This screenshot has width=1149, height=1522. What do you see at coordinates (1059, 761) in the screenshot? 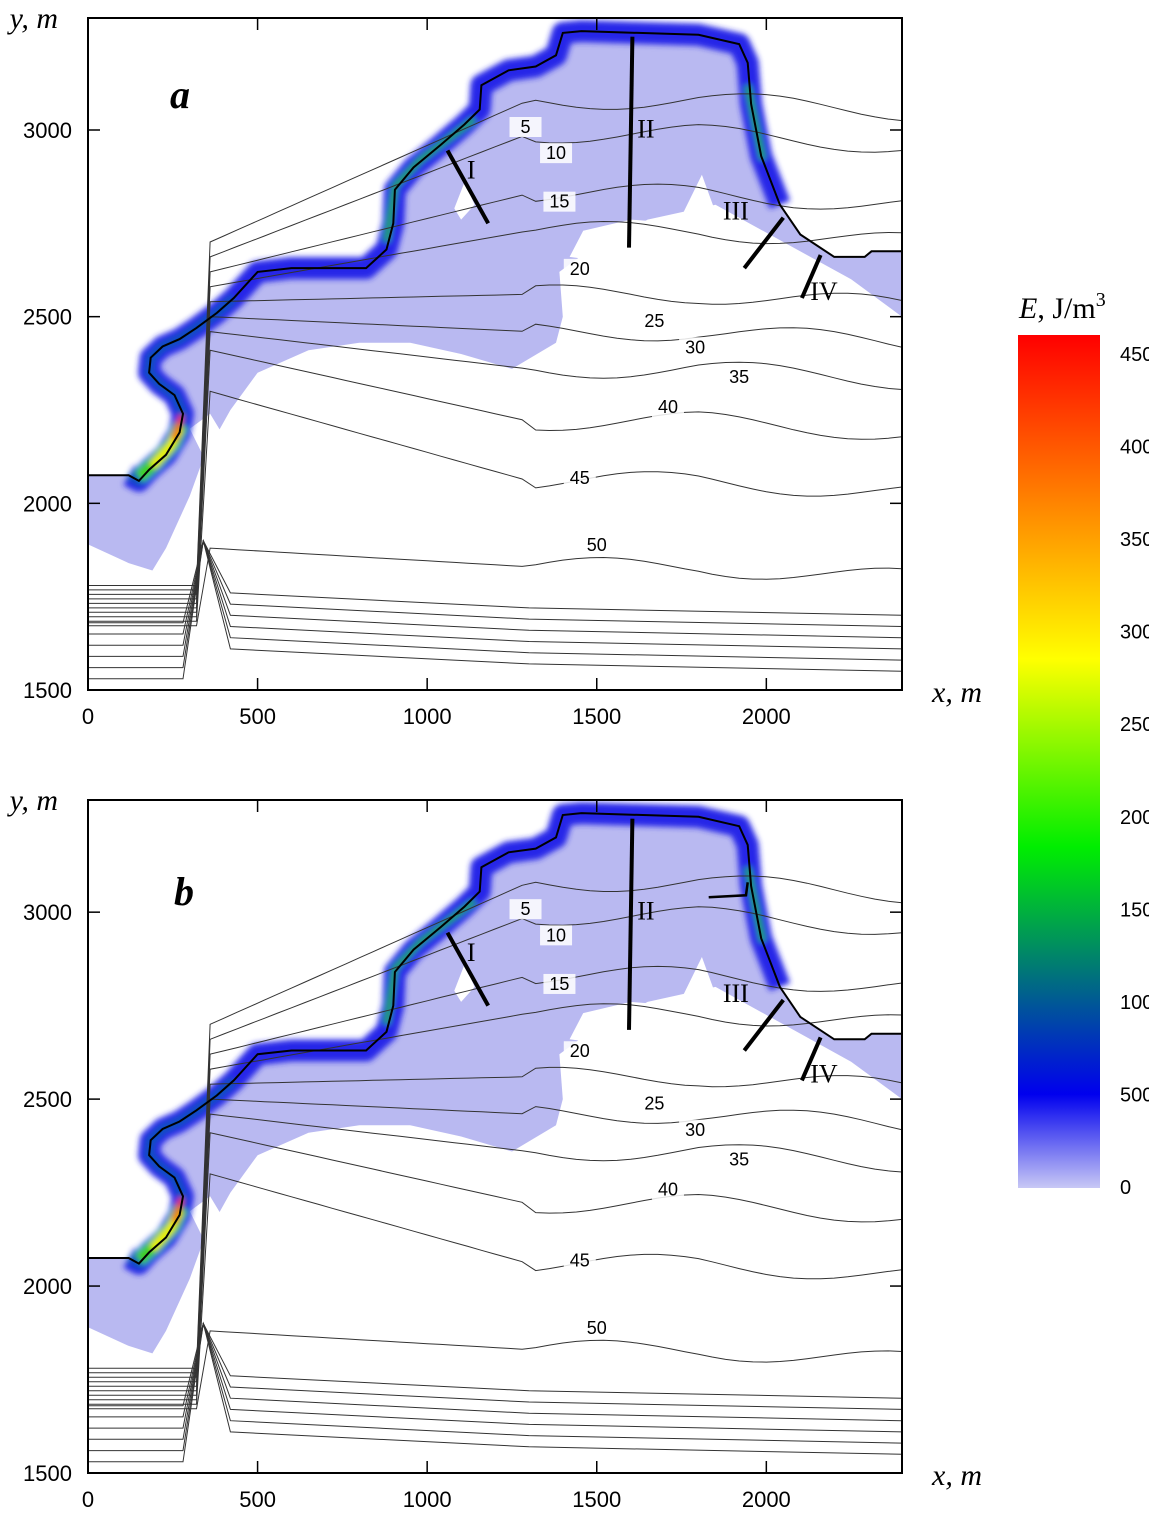
I see `colorbar-ramp` at bounding box center [1059, 761].